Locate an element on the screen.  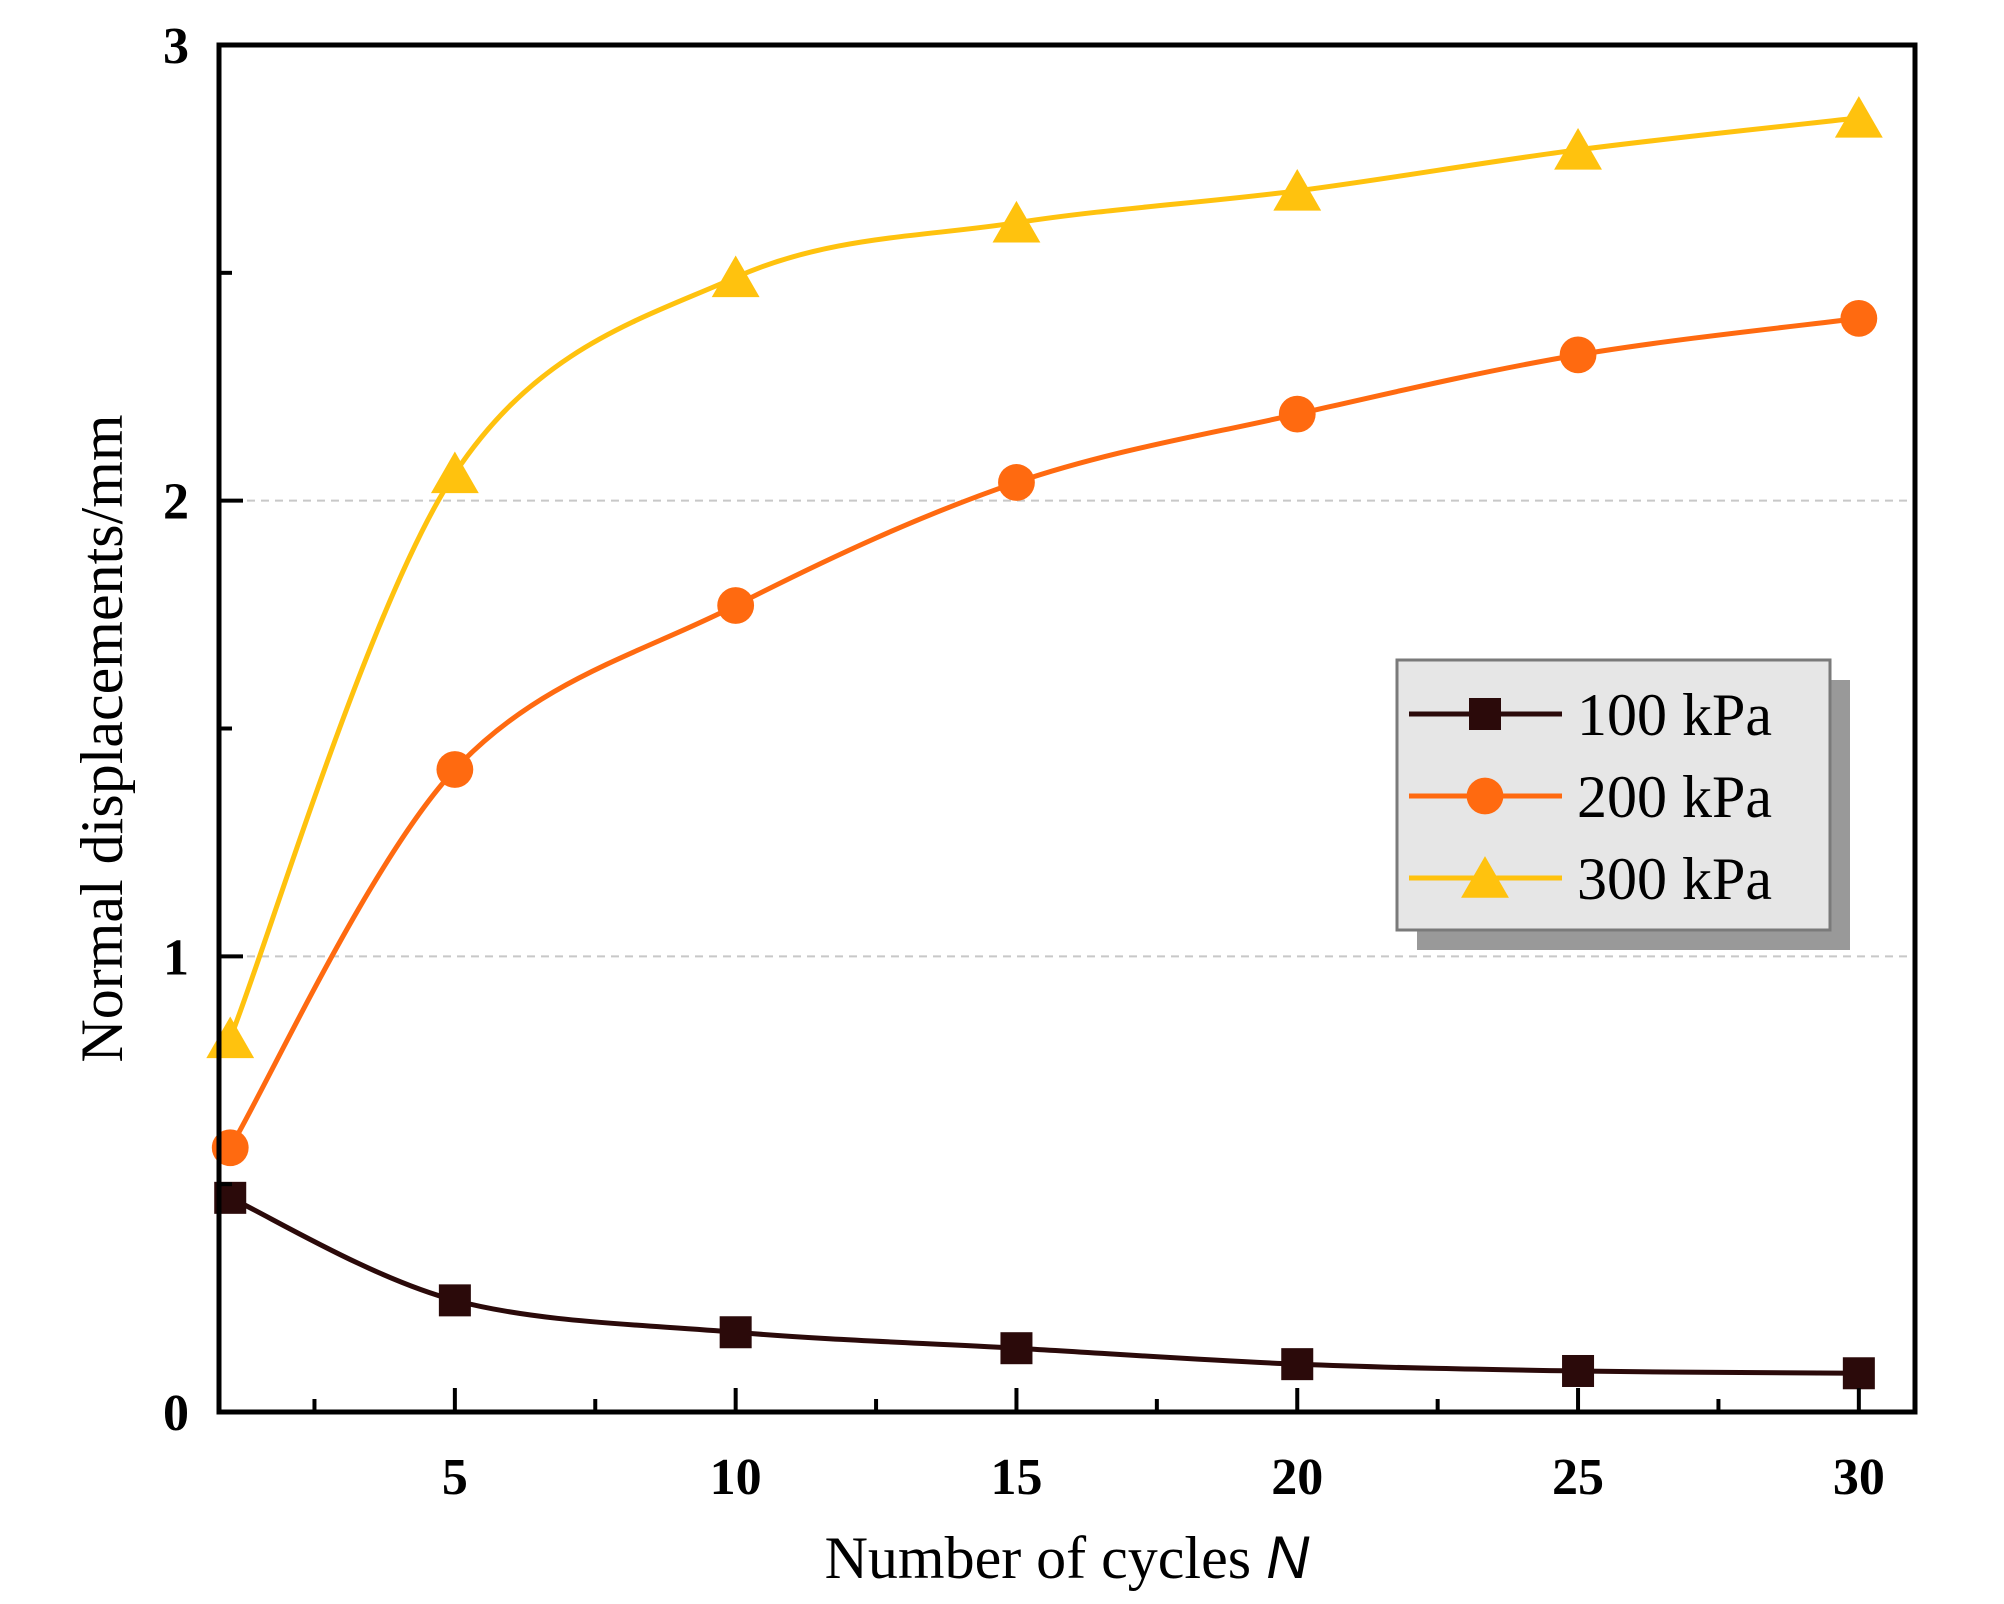
data-point-100-kpa-x25 is located at coordinates (1578, 1370).